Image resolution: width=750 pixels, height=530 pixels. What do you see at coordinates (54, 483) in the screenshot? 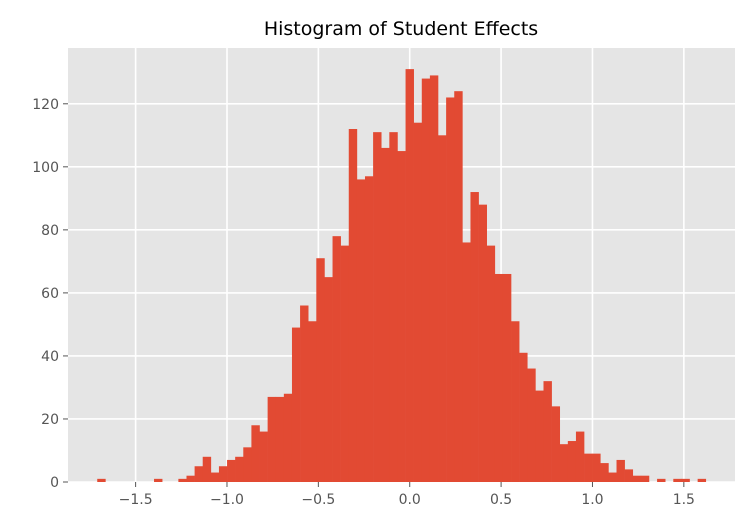
I see `y-tick-label: 0` at bounding box center [54, 483].